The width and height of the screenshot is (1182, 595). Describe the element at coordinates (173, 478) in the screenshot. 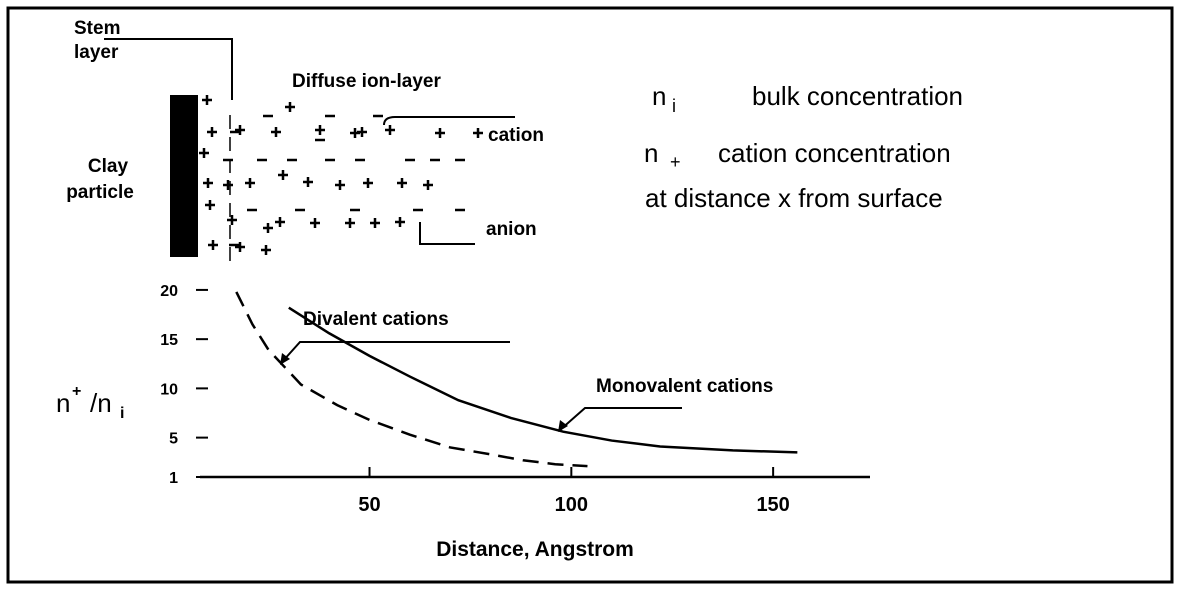

I see `y-tick-label: 1` at that location.